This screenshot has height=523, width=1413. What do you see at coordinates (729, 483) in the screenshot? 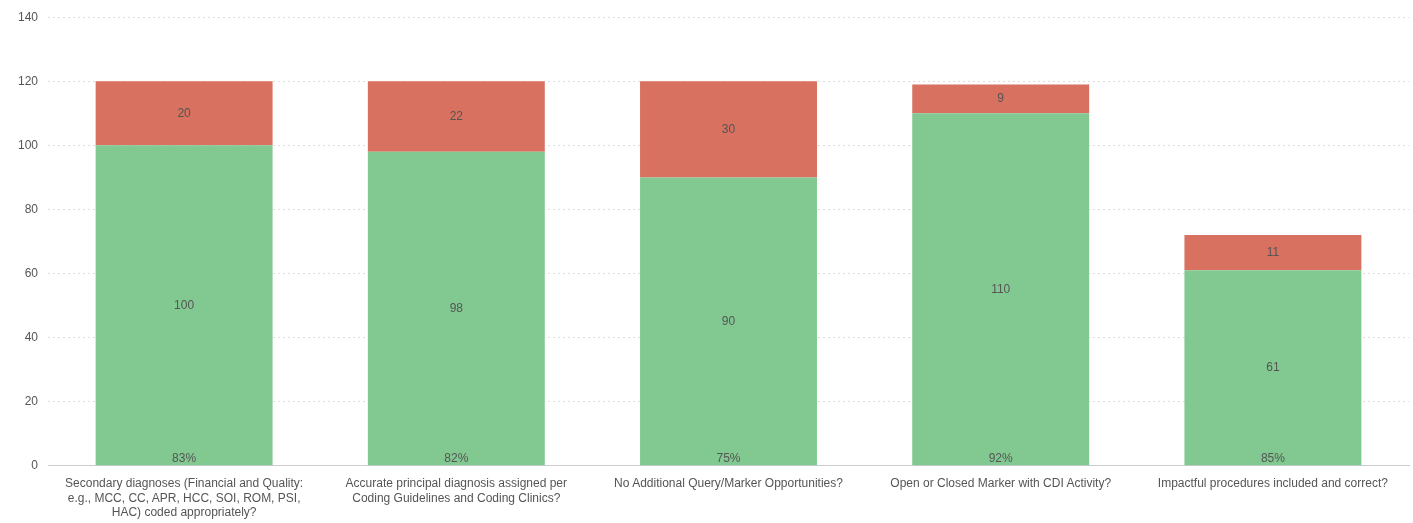
I see `x-tick-label: No Additional Query/Marker Opportunities?` at bounding box center [729, 483].